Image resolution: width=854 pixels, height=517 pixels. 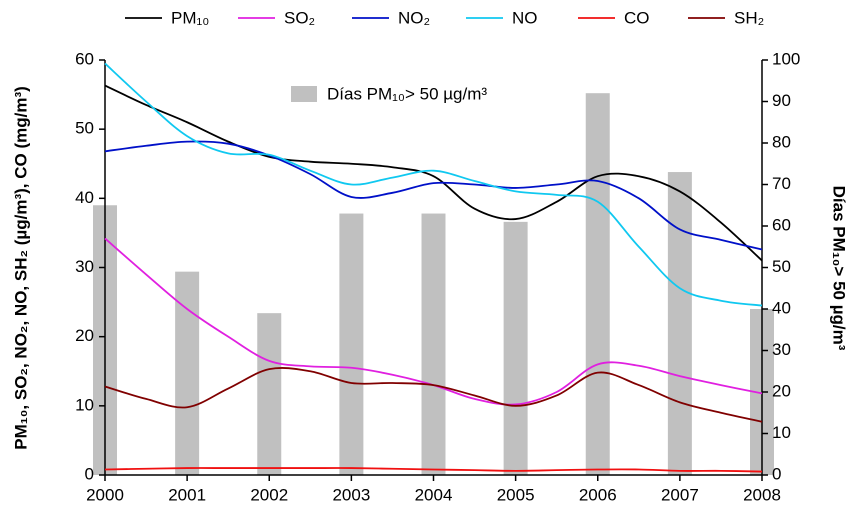 I want to click on legend-label: SH₂, so click(x=749, y=17).